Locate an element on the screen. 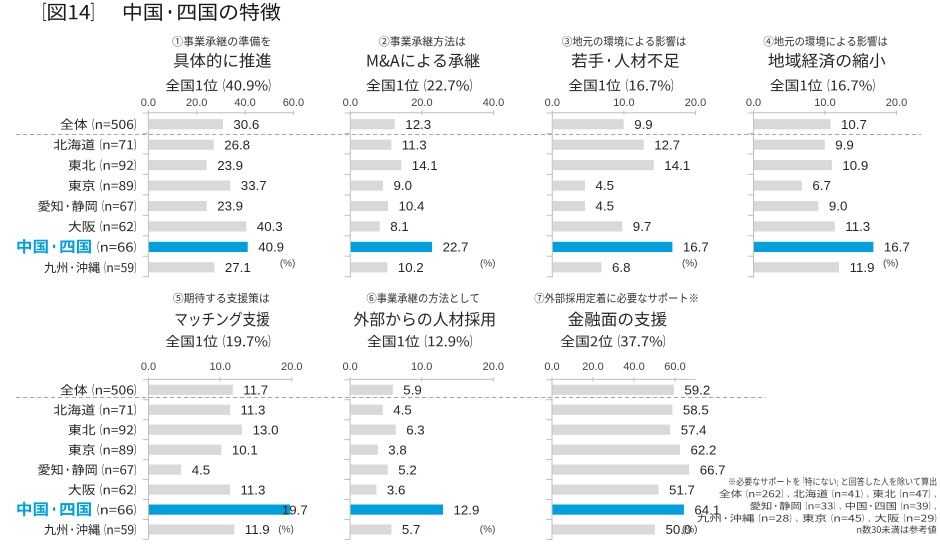  svg-text: 10.1 is located at coordinates (245, 449).